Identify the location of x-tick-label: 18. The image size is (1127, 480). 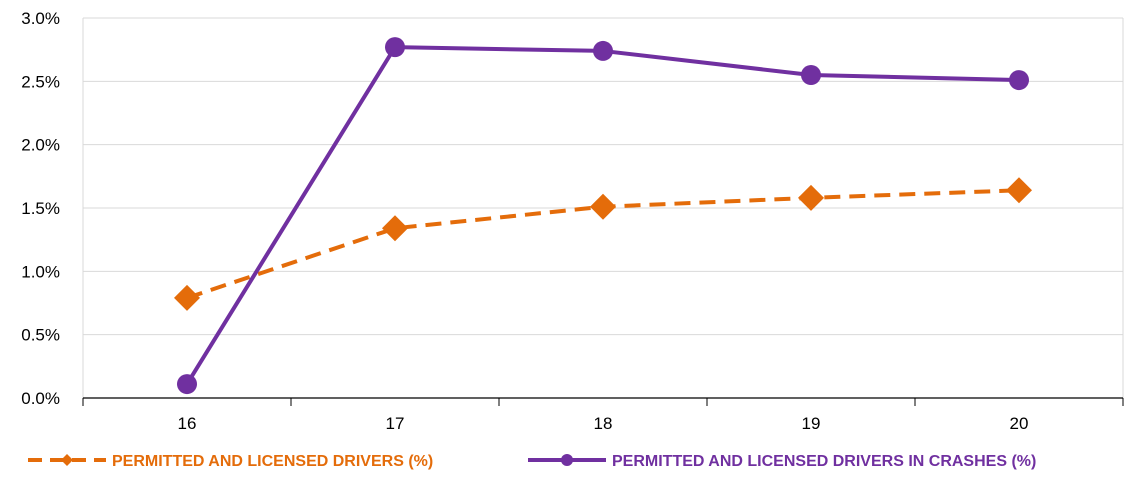
(603, 423).